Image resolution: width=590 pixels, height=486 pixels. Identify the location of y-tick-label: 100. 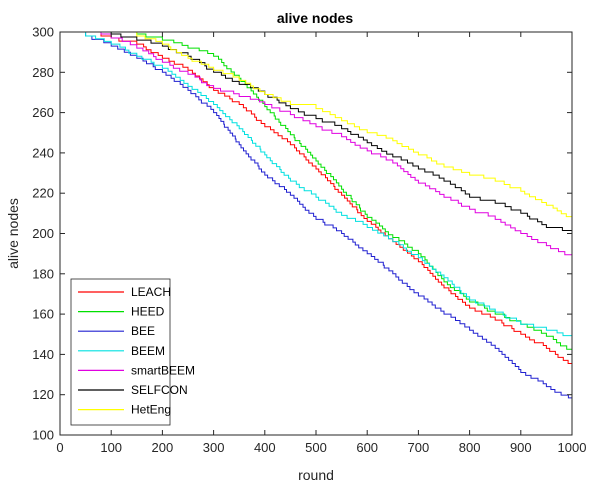
(43, 435).